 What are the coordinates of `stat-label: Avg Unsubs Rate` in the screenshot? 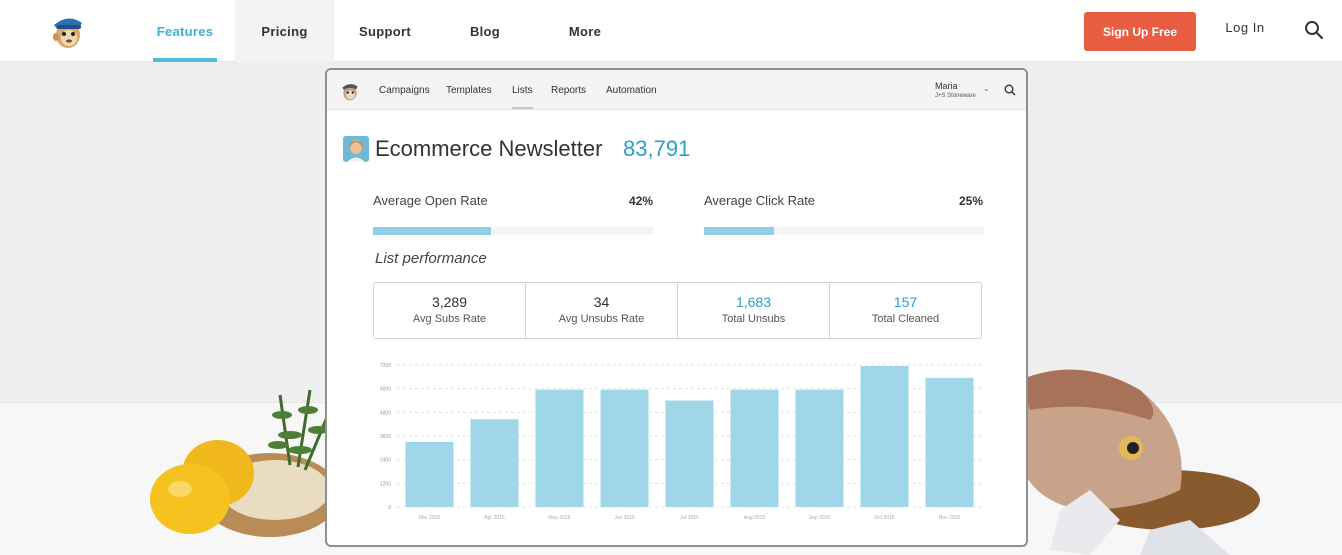 It's located at (601, 319).